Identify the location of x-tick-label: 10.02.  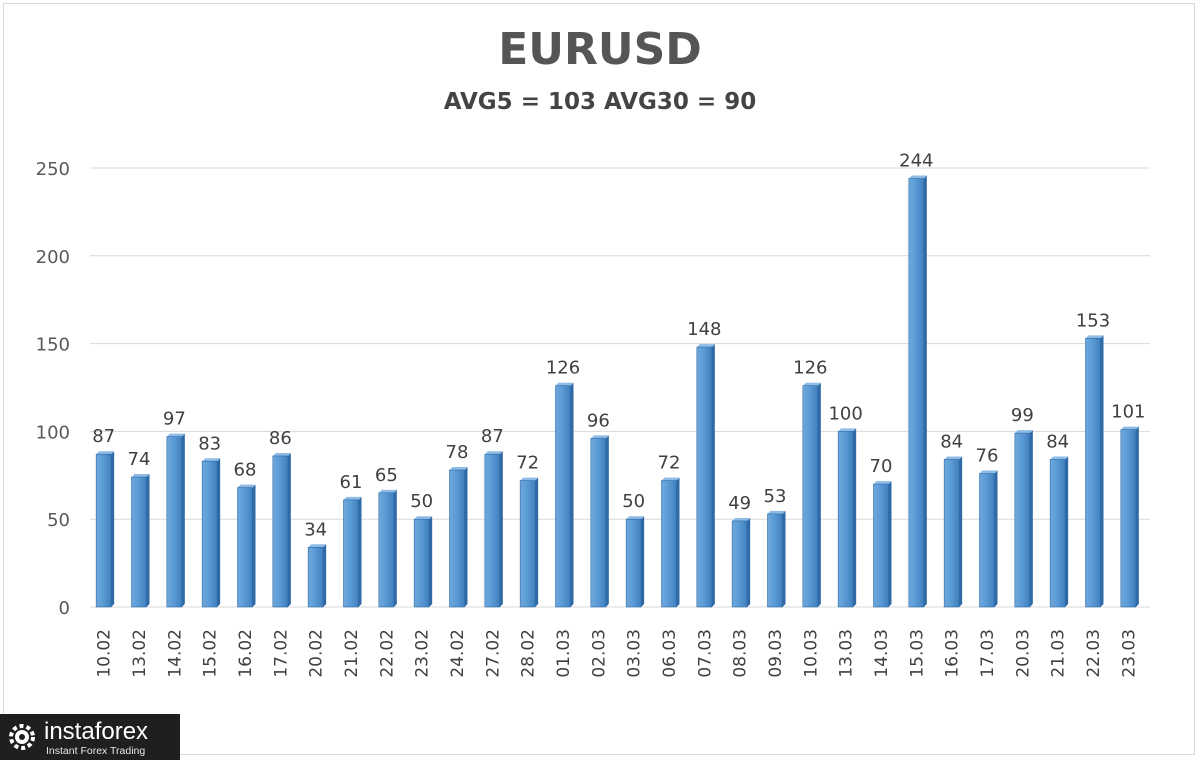
(105, 653).